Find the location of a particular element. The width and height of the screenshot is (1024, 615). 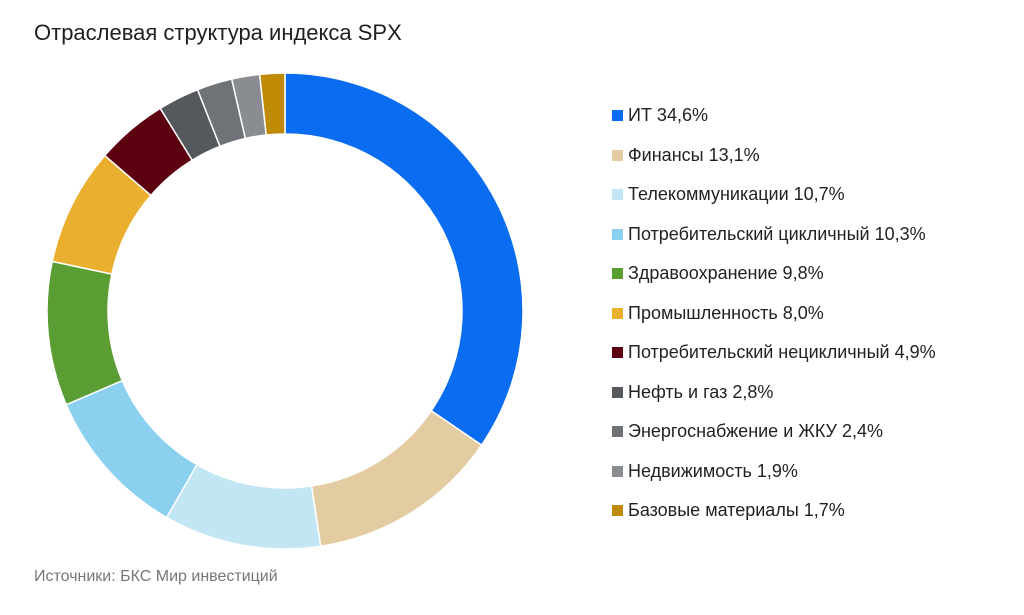

legend-item-2: Финансы 13,1% is located at coordinates (774, 156).